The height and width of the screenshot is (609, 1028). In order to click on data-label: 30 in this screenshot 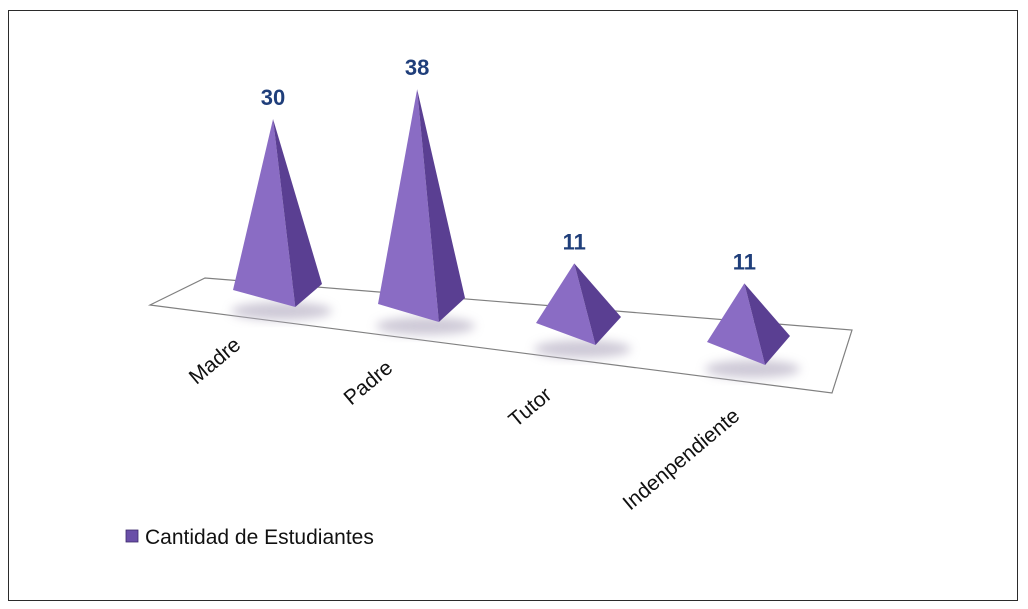, I will do `click(273, 97)`.